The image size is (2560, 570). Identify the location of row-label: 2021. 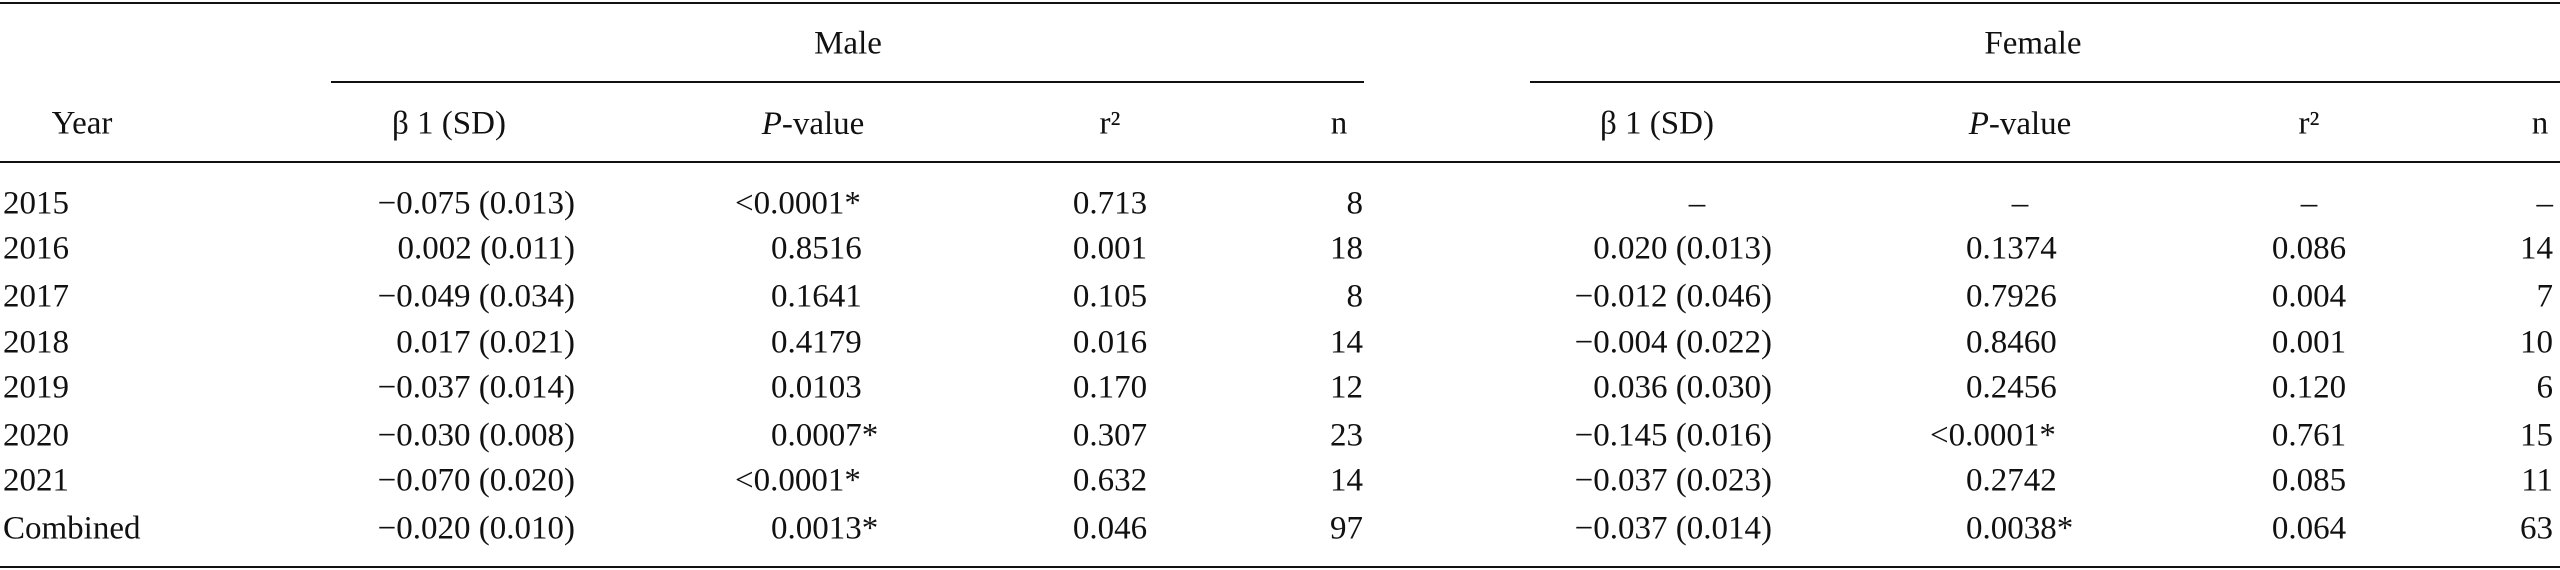
(36, 481).